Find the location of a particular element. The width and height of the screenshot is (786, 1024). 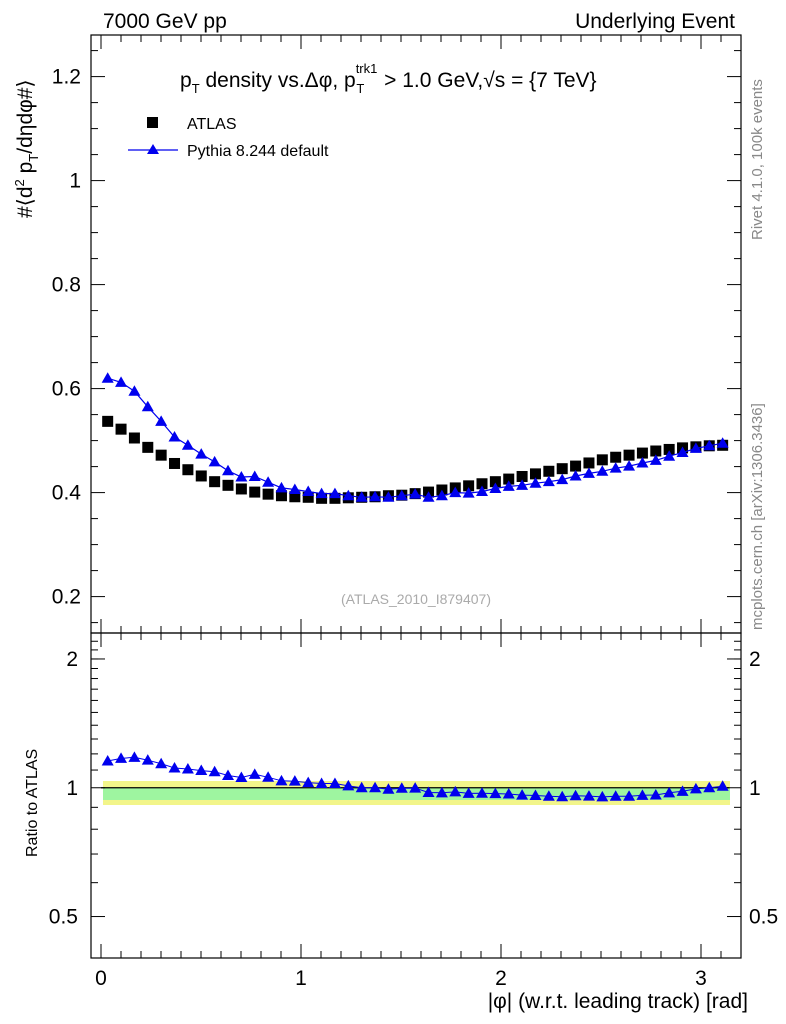

y-tick-label: 1 is located at coordinates (75, 181).